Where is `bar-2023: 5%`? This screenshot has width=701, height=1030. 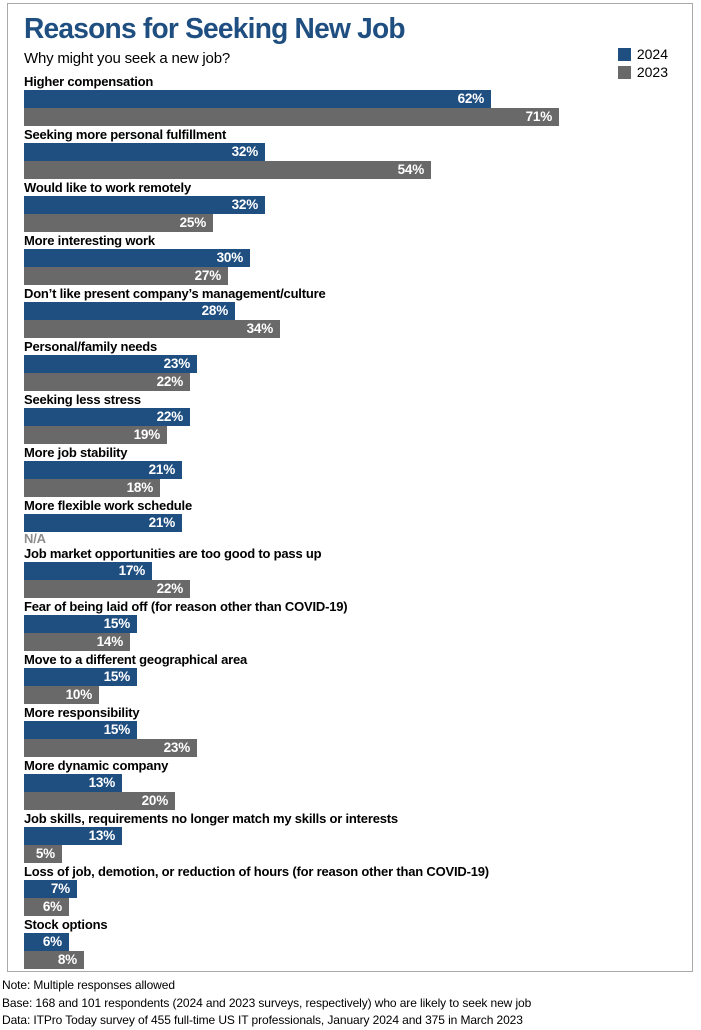
bar-2023: 5% is located at coordinates (43, 854).